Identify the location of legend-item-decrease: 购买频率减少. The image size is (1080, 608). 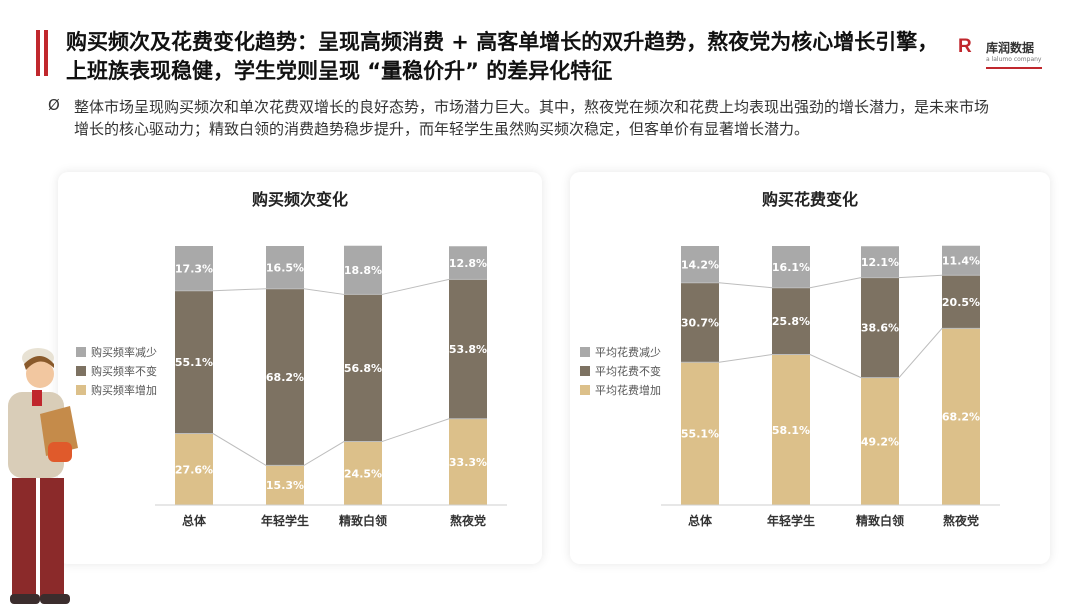
(116, 351).